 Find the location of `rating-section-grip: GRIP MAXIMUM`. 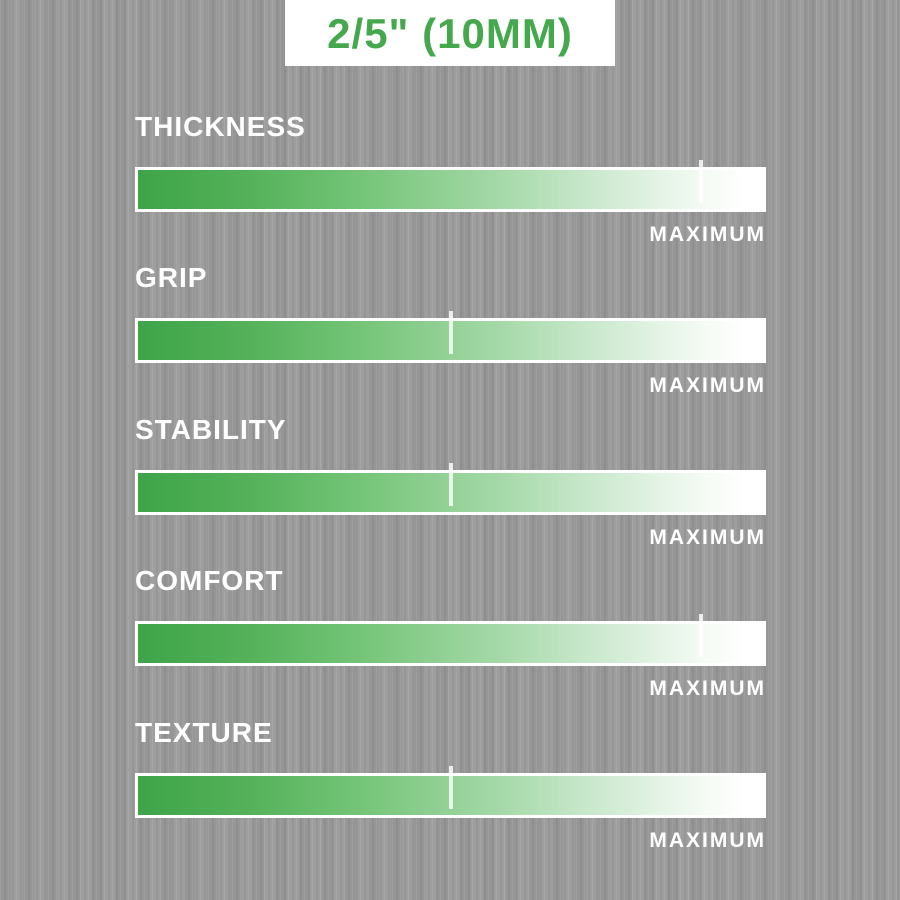

rating-section-grip: GRIP MAXIMUM is located at coordinates (450, 334).